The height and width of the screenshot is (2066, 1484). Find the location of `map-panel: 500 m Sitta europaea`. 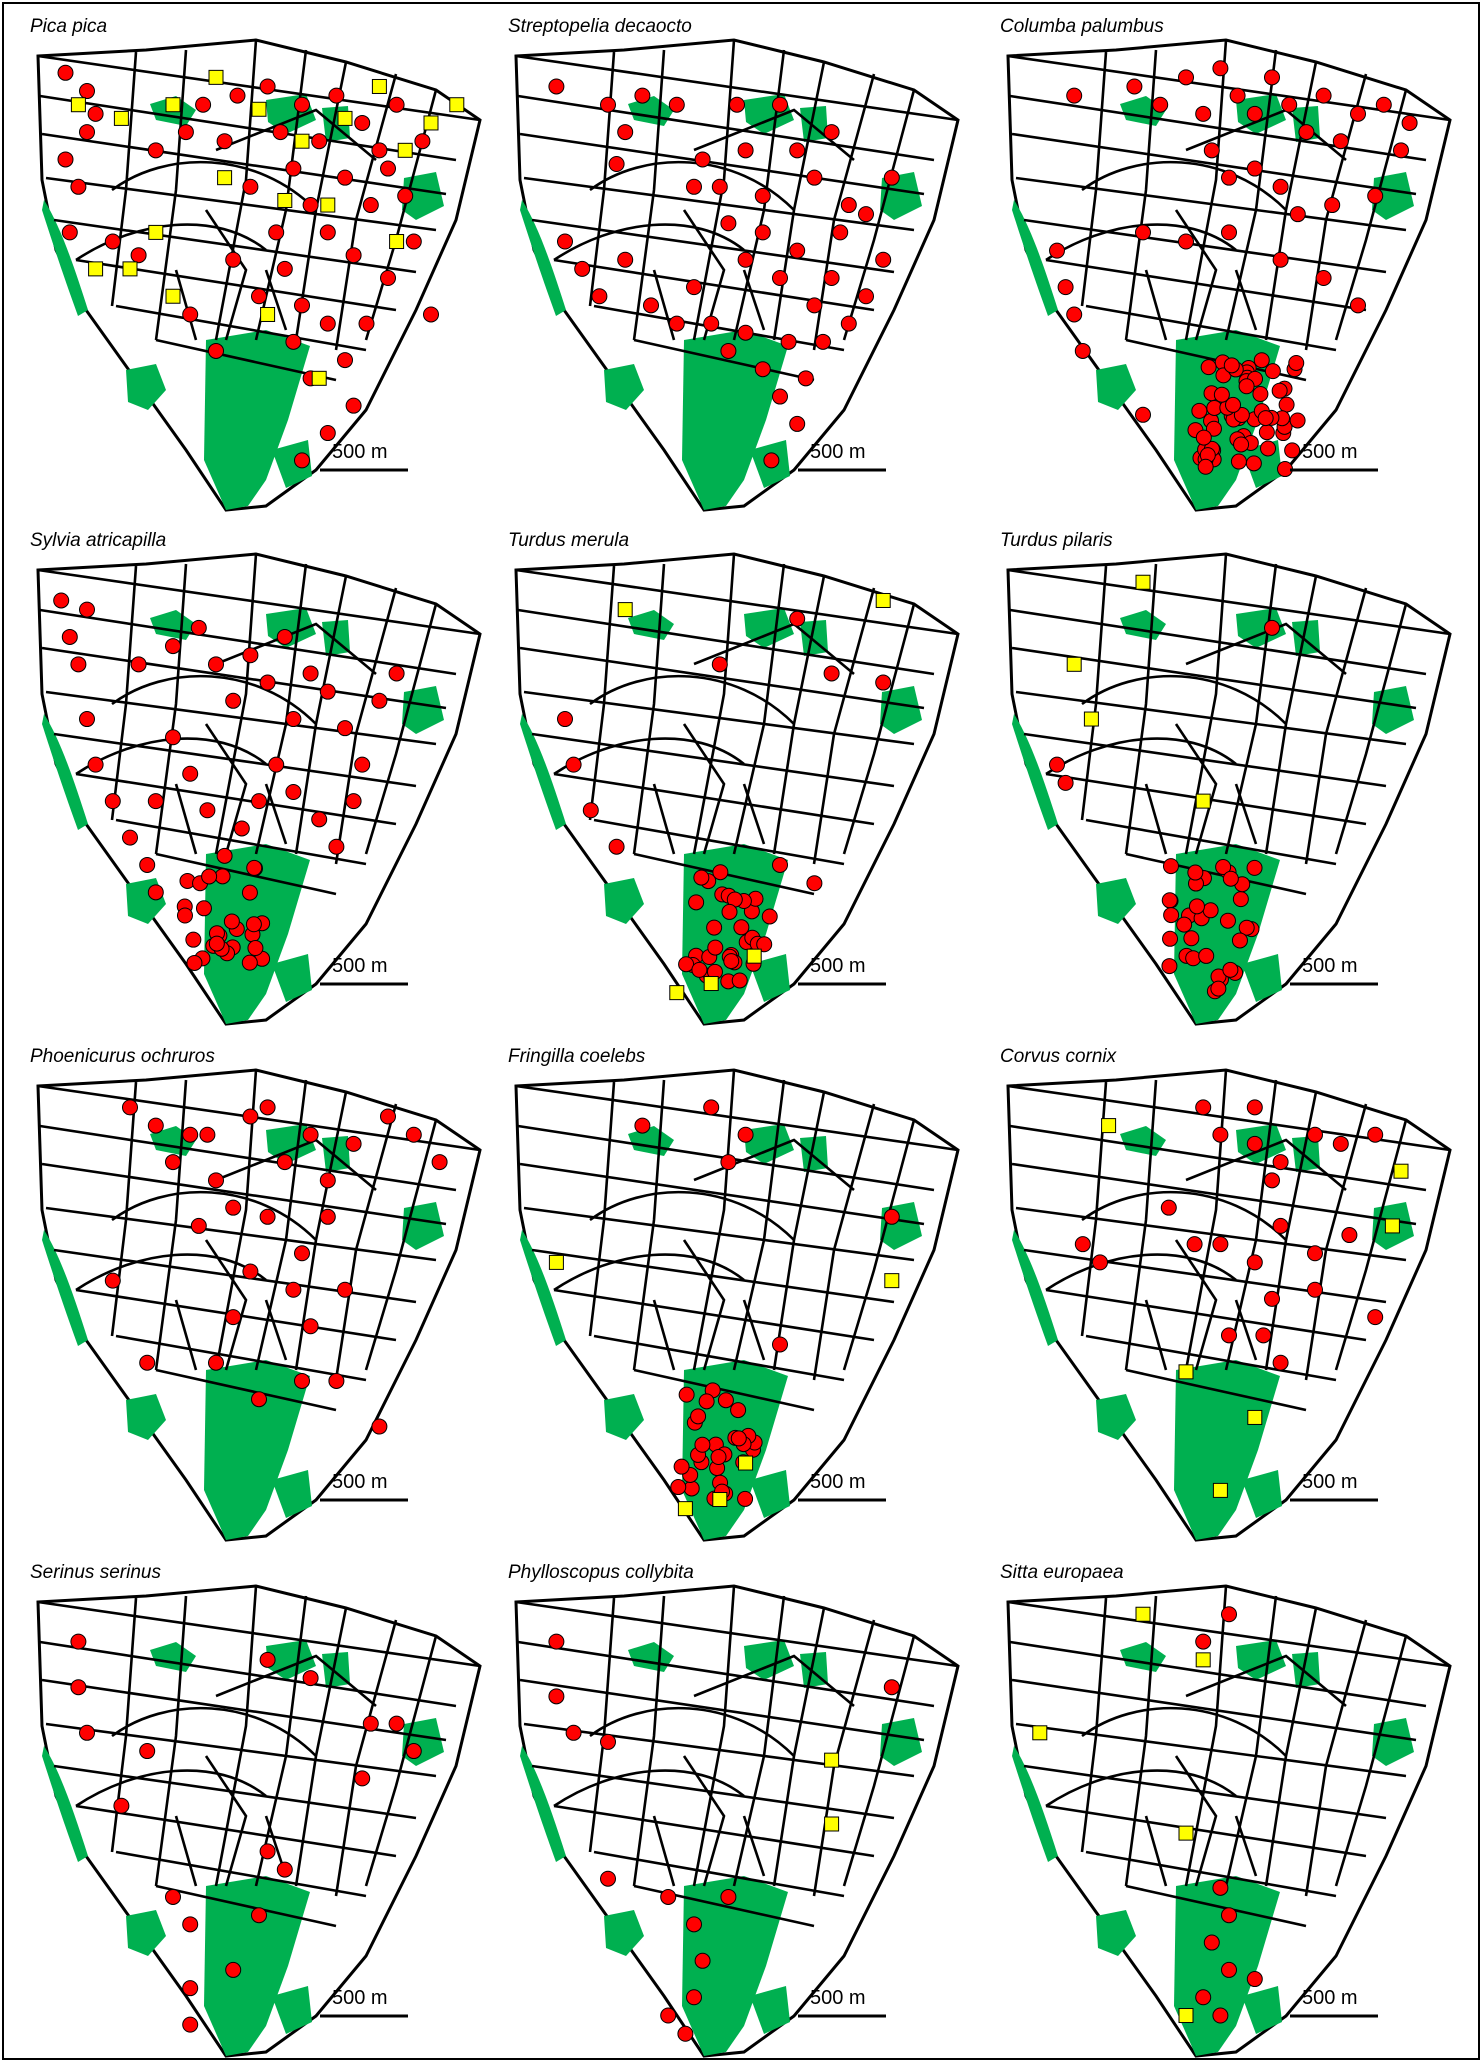

map-panel: 500 m Sitta europaea is located at coordinates (1221, 1811).